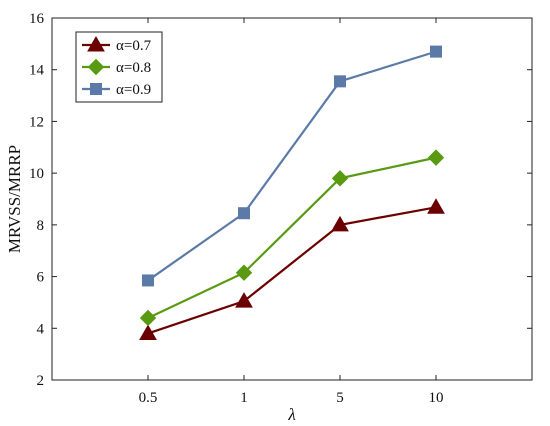 The image size is (550, 426). Describe the element at coordinates (244, 398) in the screenshot. I see `x-tick-label: 1` at that location.